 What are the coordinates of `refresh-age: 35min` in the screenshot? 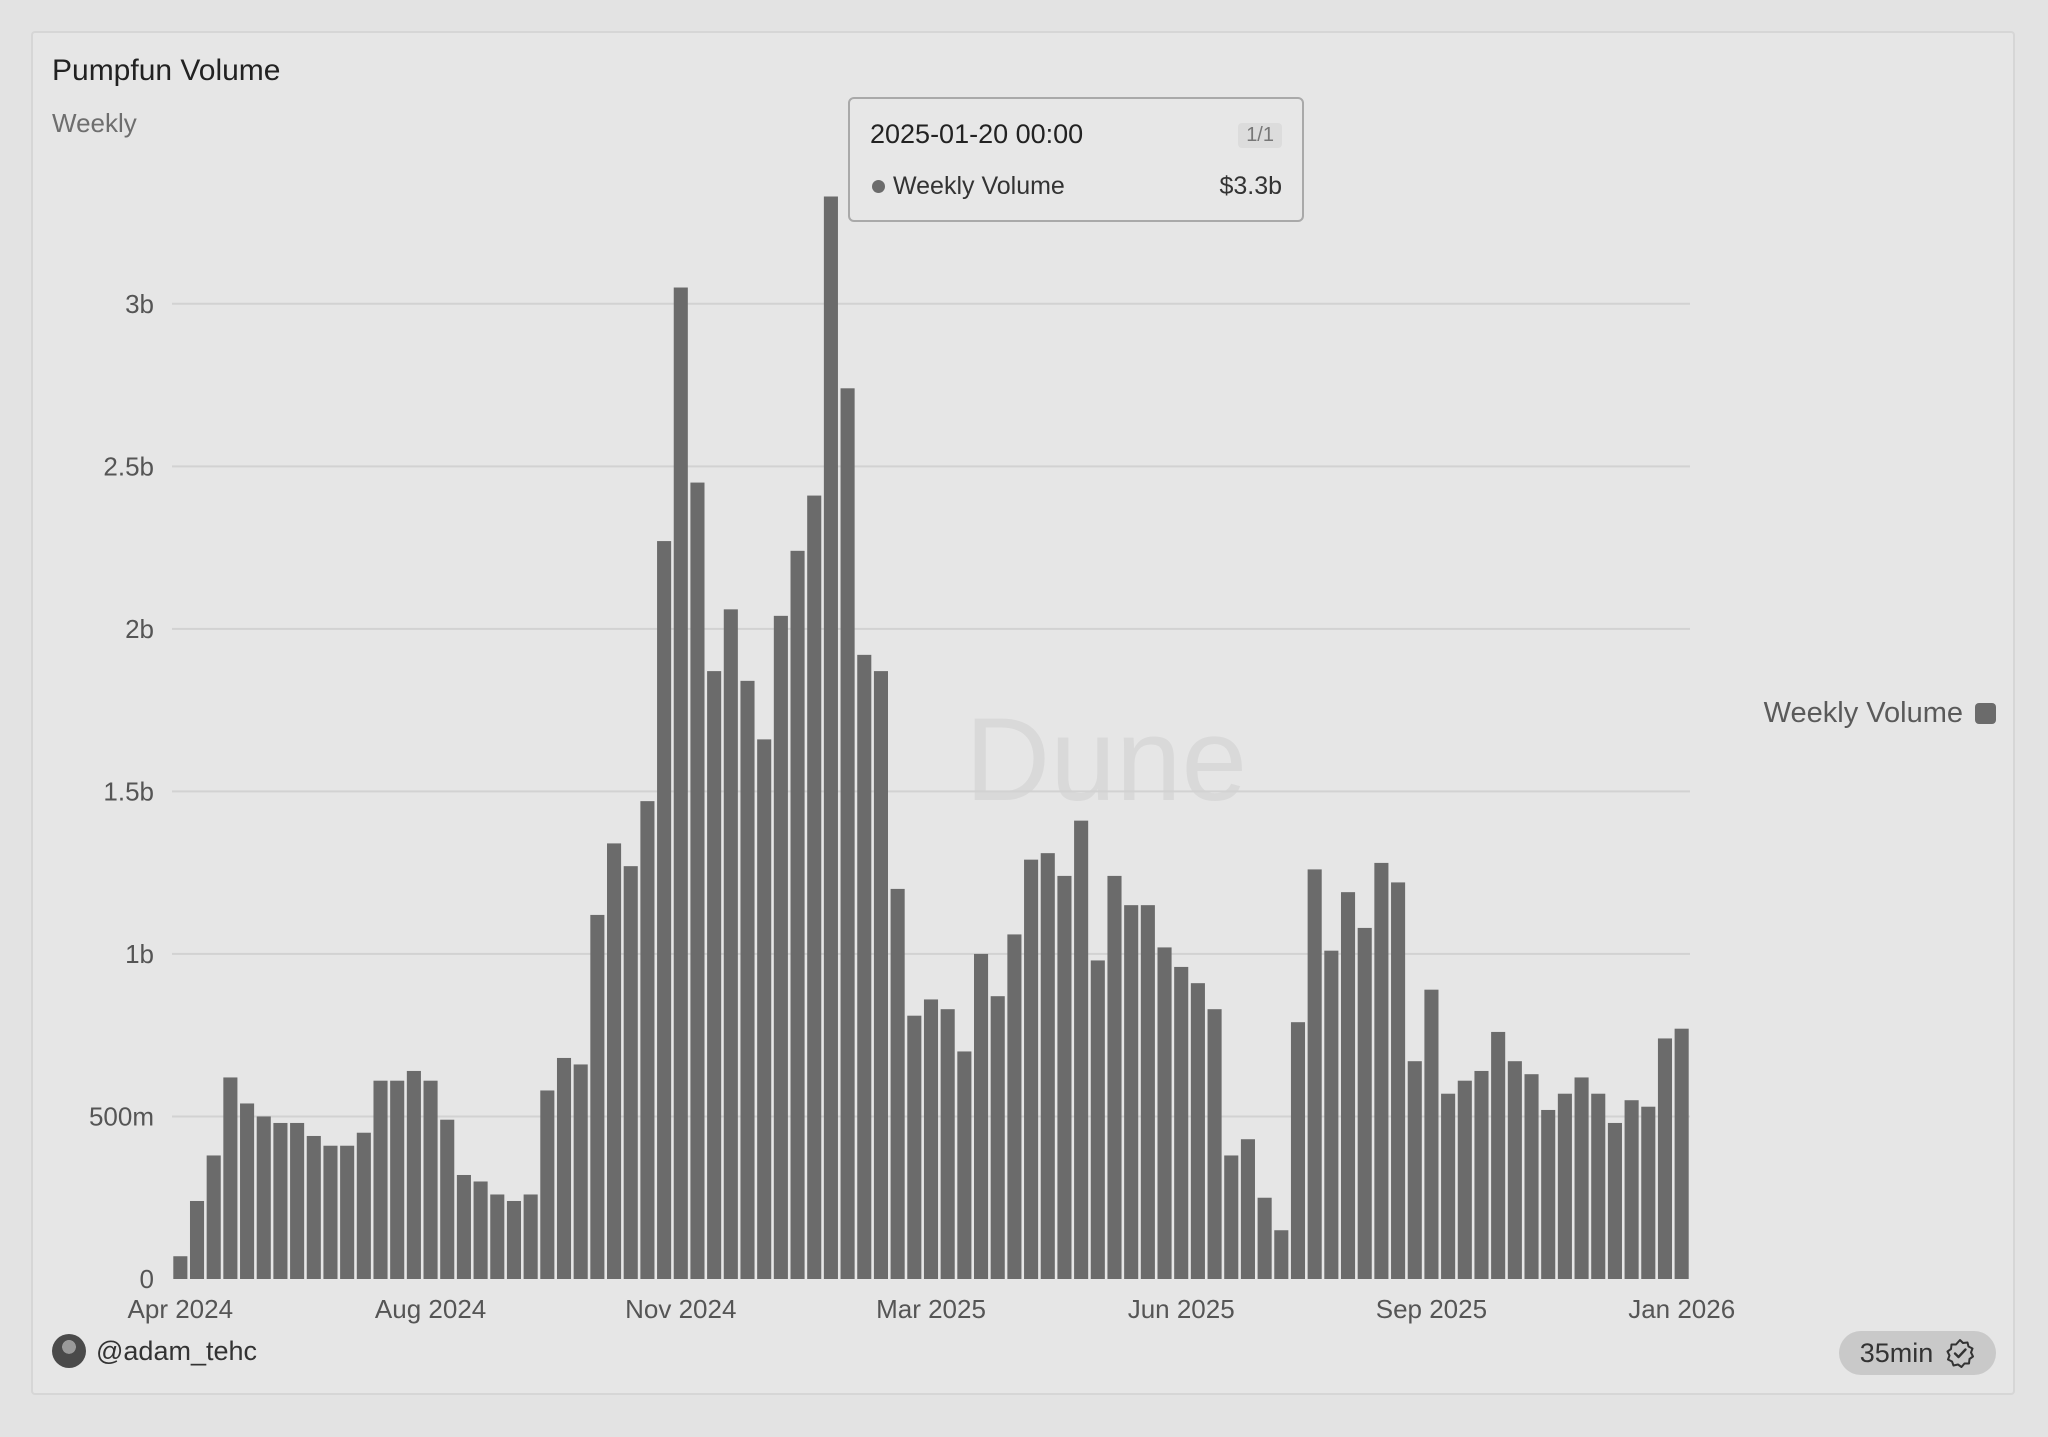 It's located at (1896, 1352).